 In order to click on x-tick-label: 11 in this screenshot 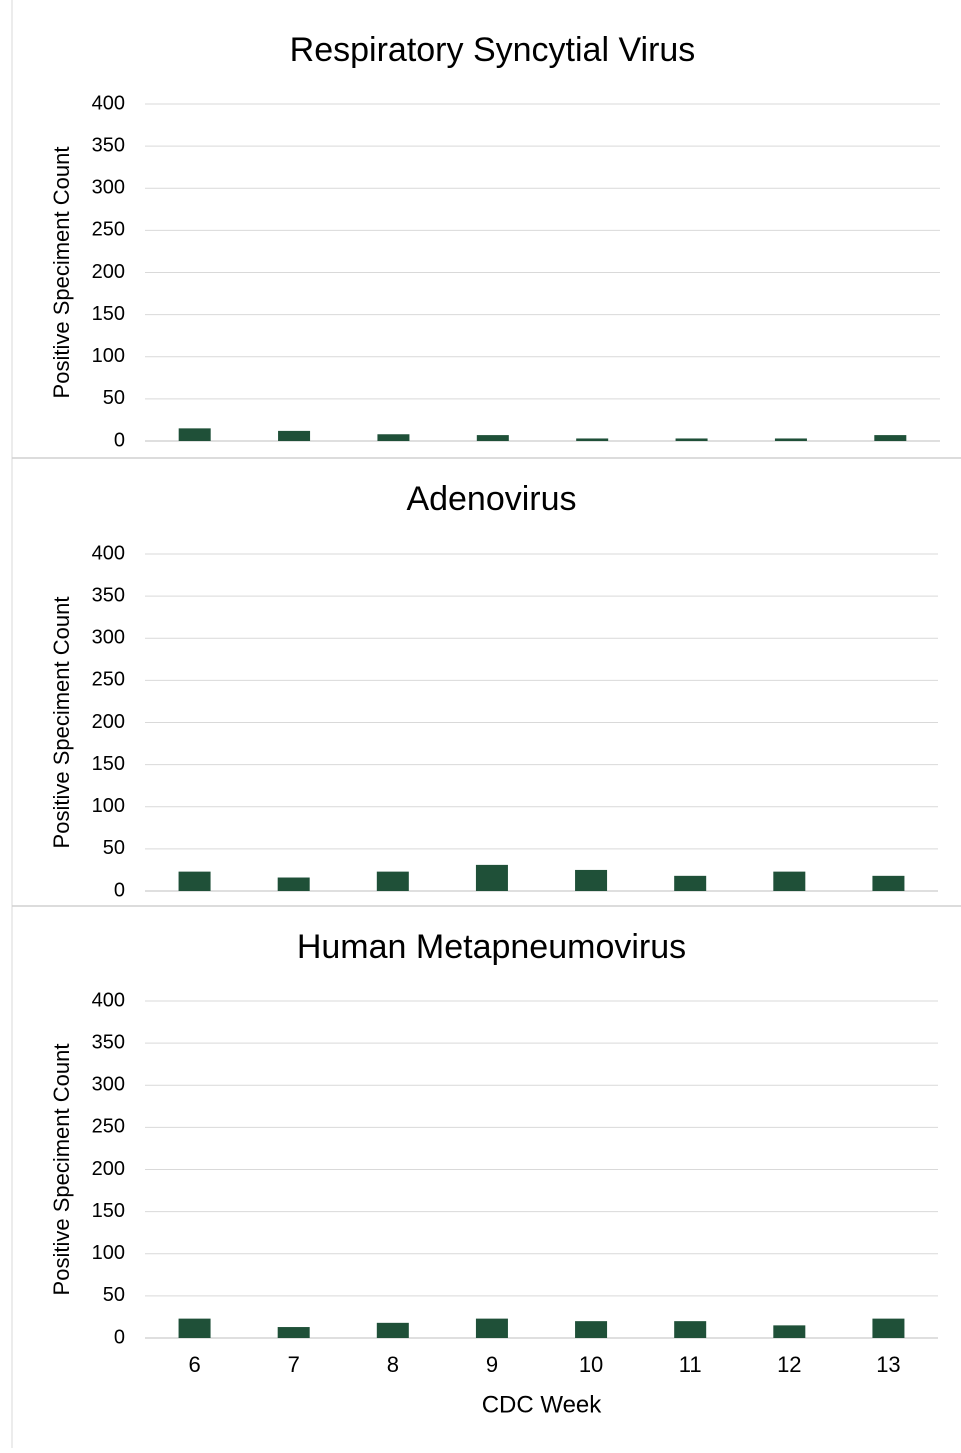, I will do `click(690, 1364)`.